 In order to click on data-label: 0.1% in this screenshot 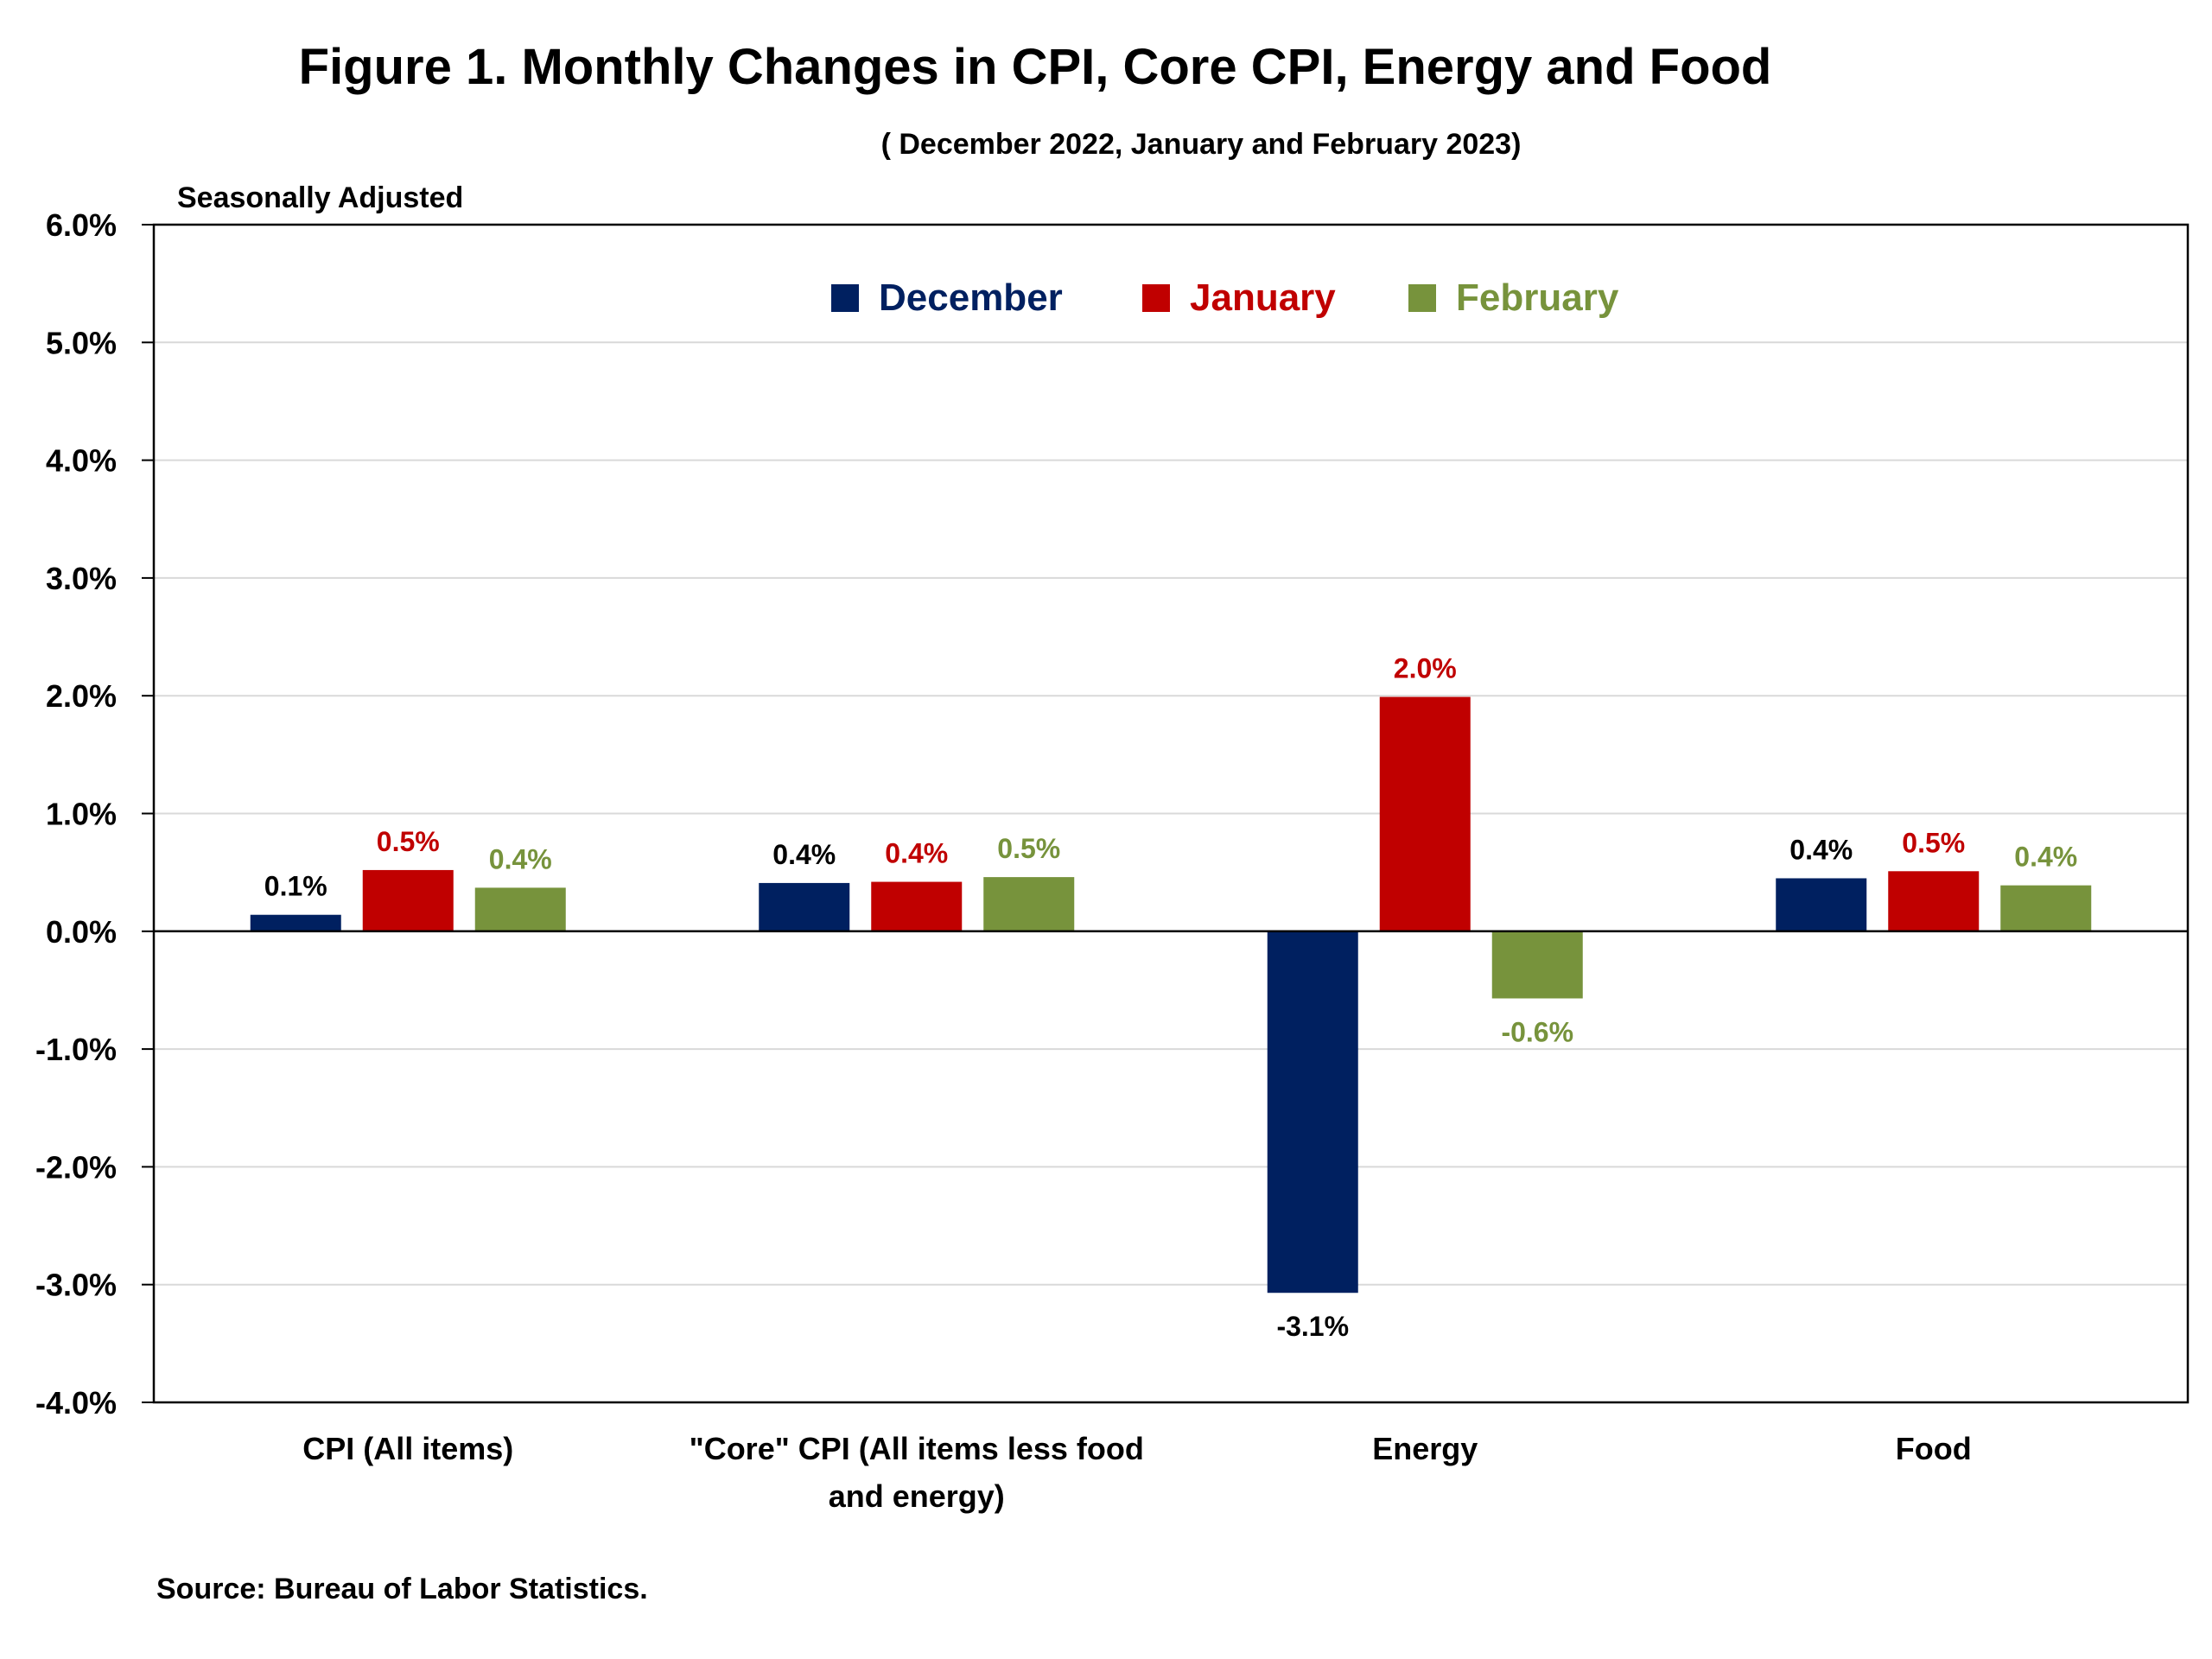, I will do `click(295, 886)`.